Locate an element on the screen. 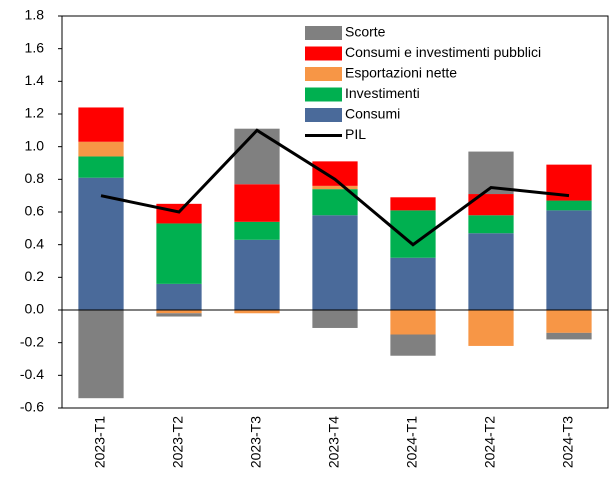  y-tick-label: 0.2 is located at coordinates (35, 276).